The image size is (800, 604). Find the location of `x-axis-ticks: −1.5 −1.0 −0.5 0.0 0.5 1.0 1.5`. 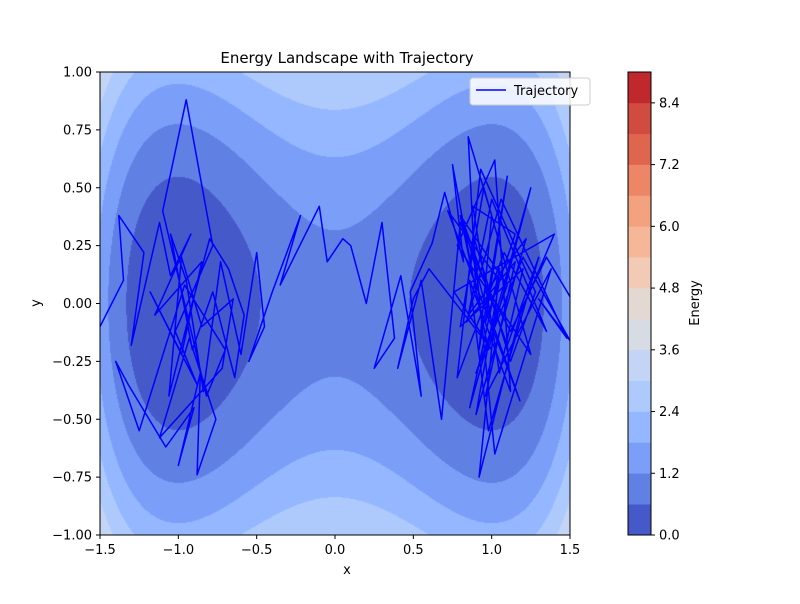

x-axis-ticks: −1.5 −1.0 −0.5 0.0 0.5 1.0 1.5 is located at coordinates (332, 546).